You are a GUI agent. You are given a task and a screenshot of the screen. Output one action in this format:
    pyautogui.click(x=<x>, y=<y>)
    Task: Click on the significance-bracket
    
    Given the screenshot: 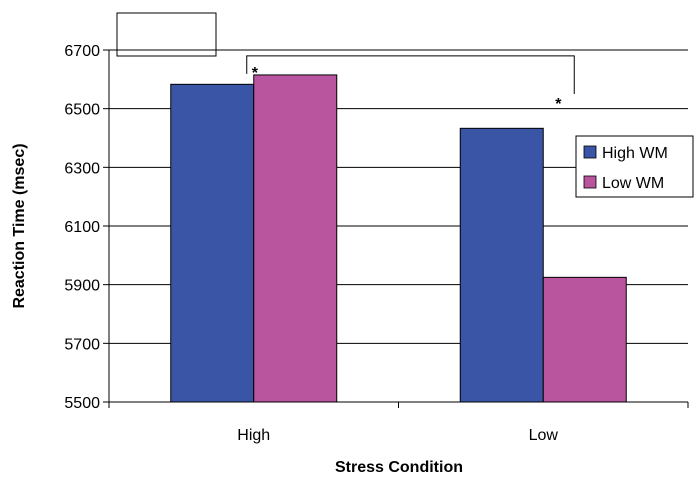 What is the action you would take?
    pyautogui.click(x=410, y=74)
    